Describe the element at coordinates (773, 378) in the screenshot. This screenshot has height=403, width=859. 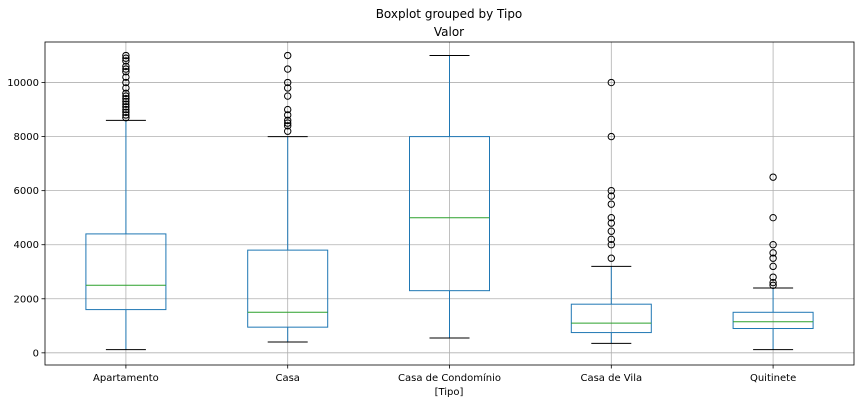
I see `x-tick-label: Quitinete` at that location.